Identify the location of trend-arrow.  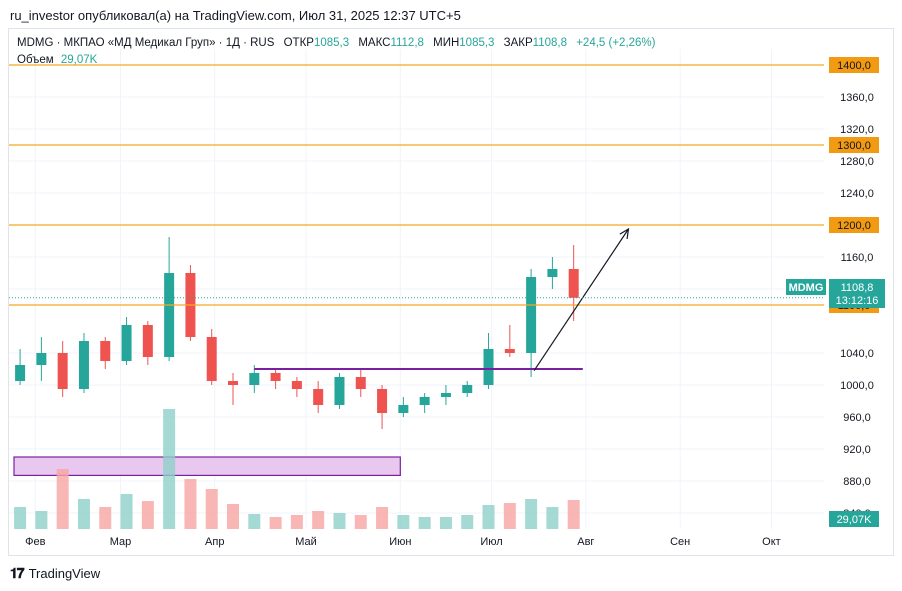
(581, 299).